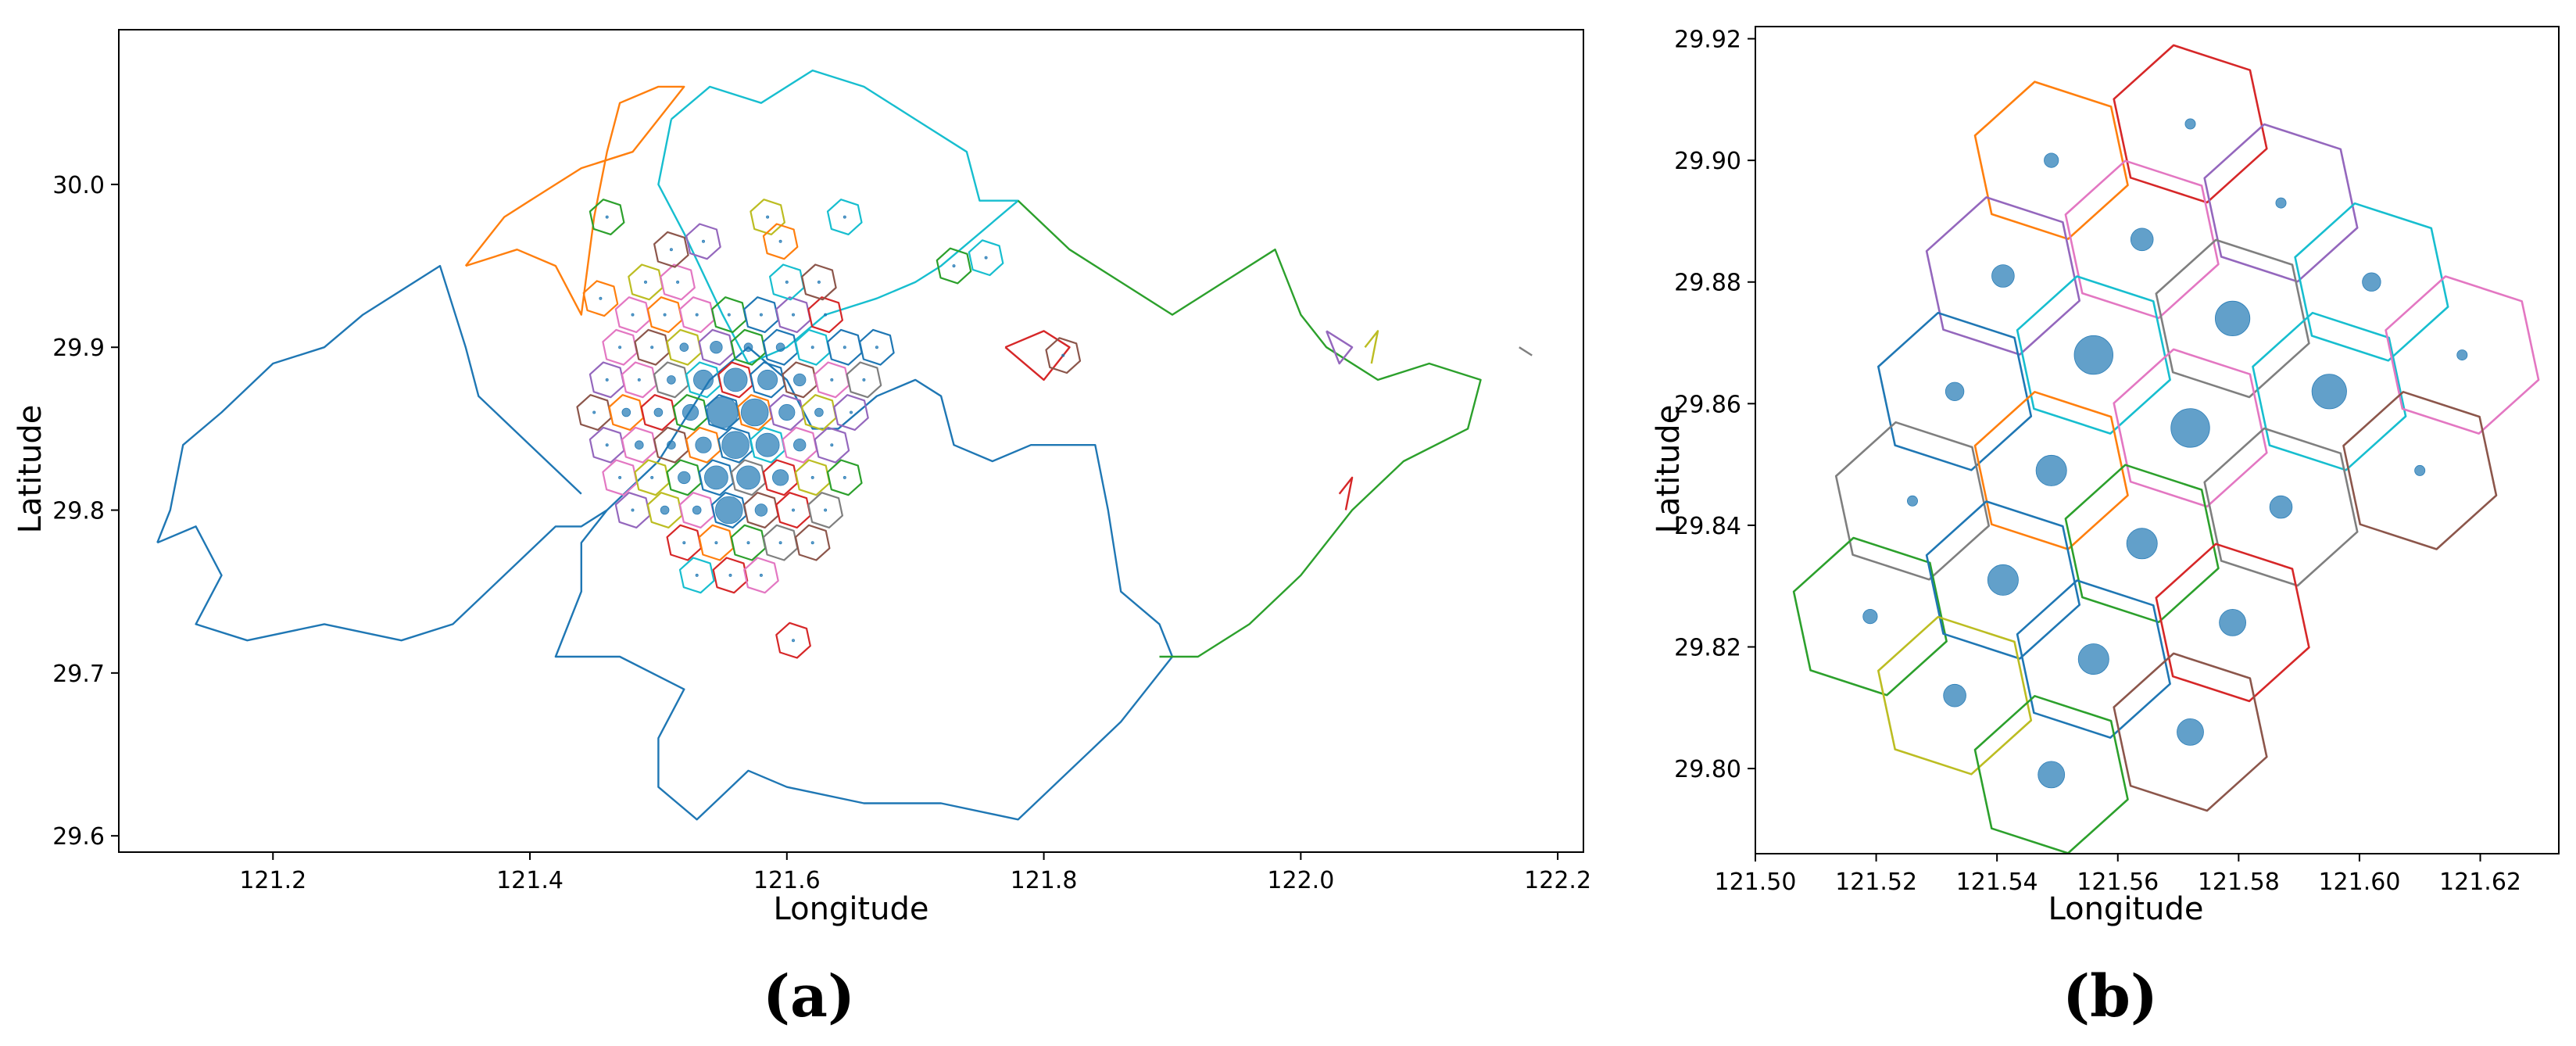 The width and height of the screenshot is (2576, 1046). I want to click on y-tick-label: 29.92, so click(1707, 40).